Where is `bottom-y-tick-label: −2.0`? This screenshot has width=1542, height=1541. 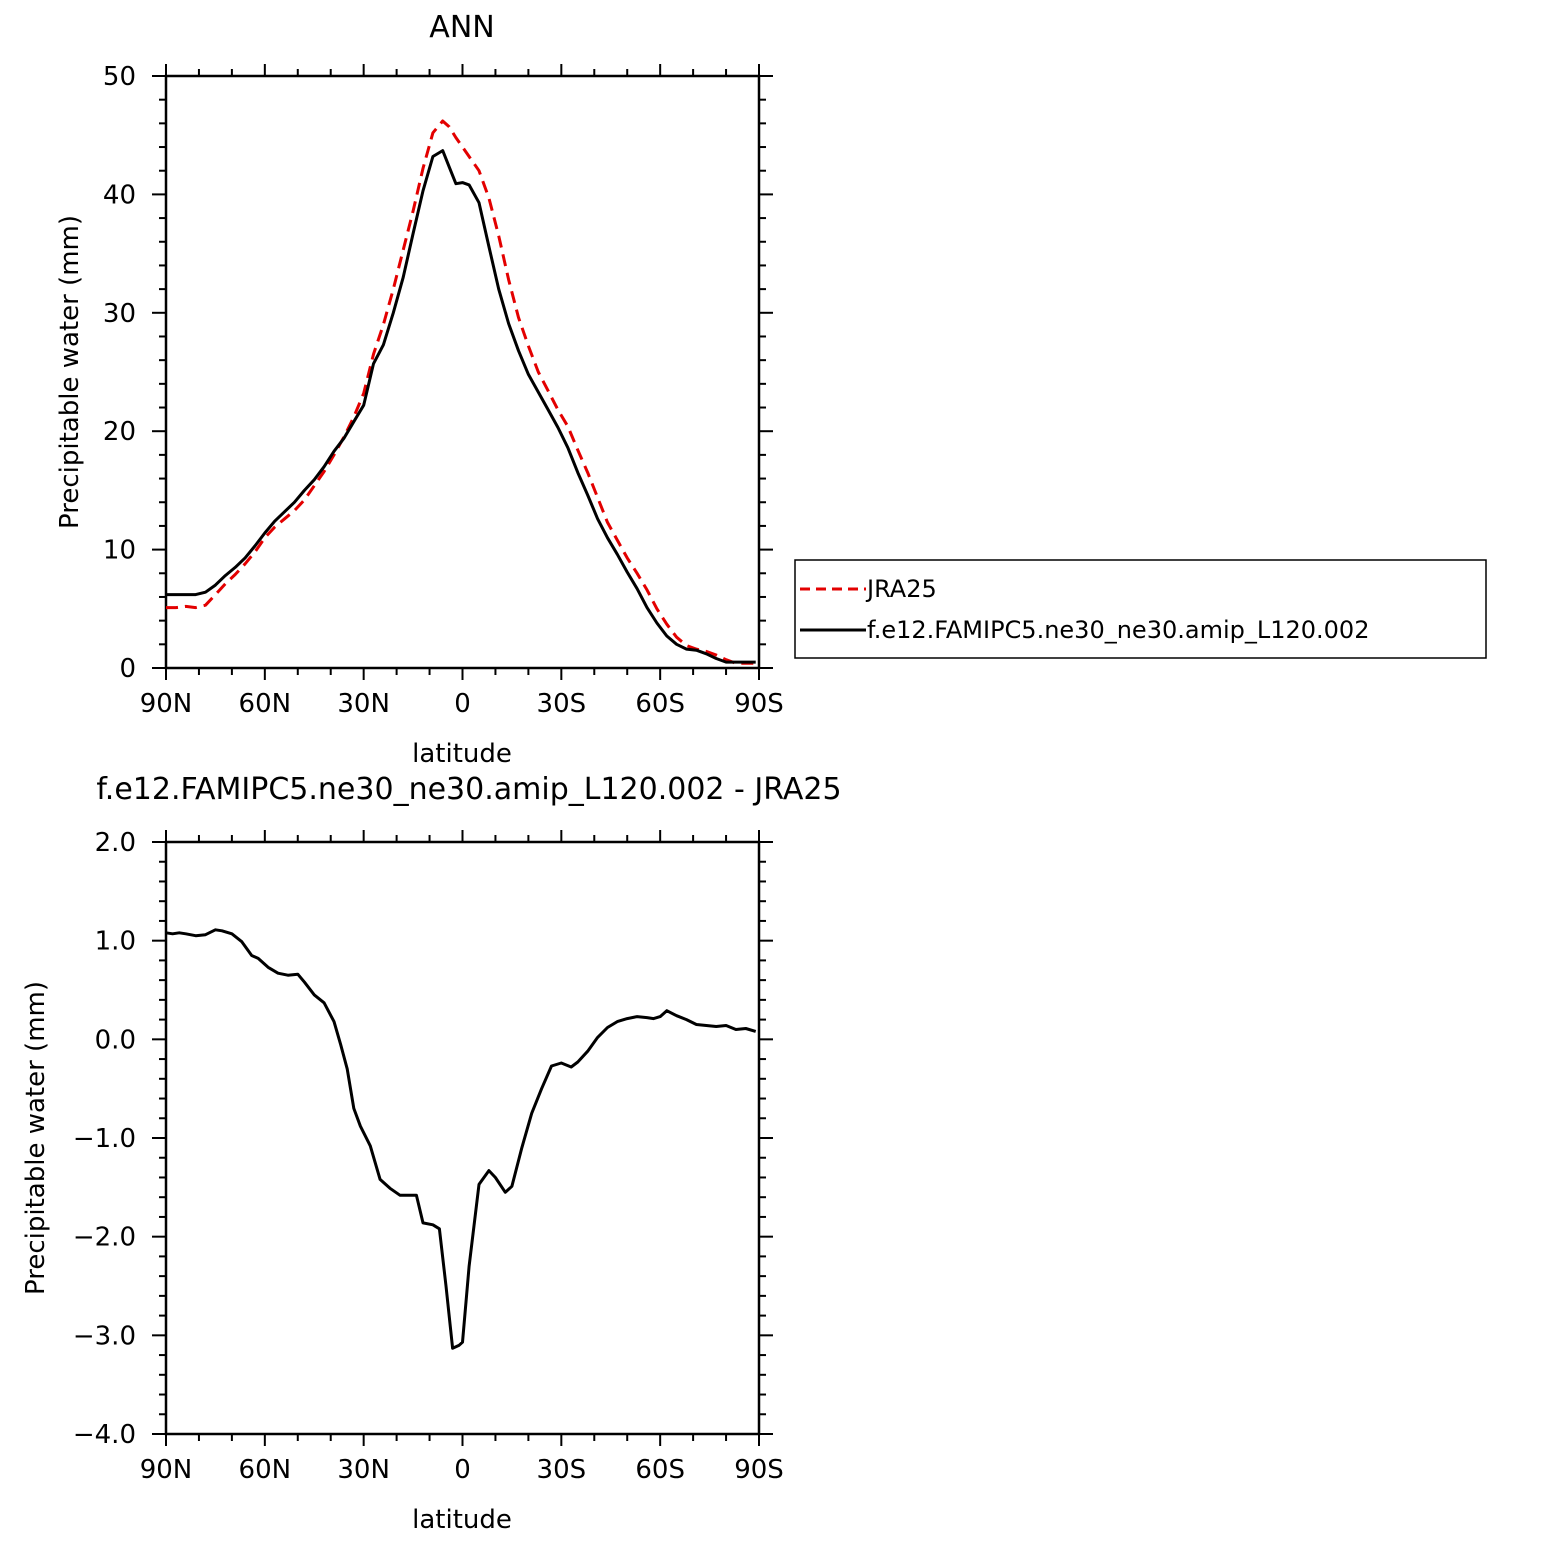 bottom-y-tick-label: −2.0 is located at coordinates (104, 1238).